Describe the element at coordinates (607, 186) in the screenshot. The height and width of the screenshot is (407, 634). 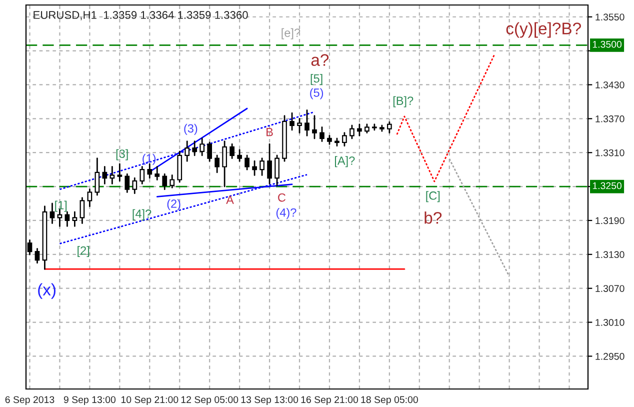
I see `ref-line-label: 1.3250` at that location.